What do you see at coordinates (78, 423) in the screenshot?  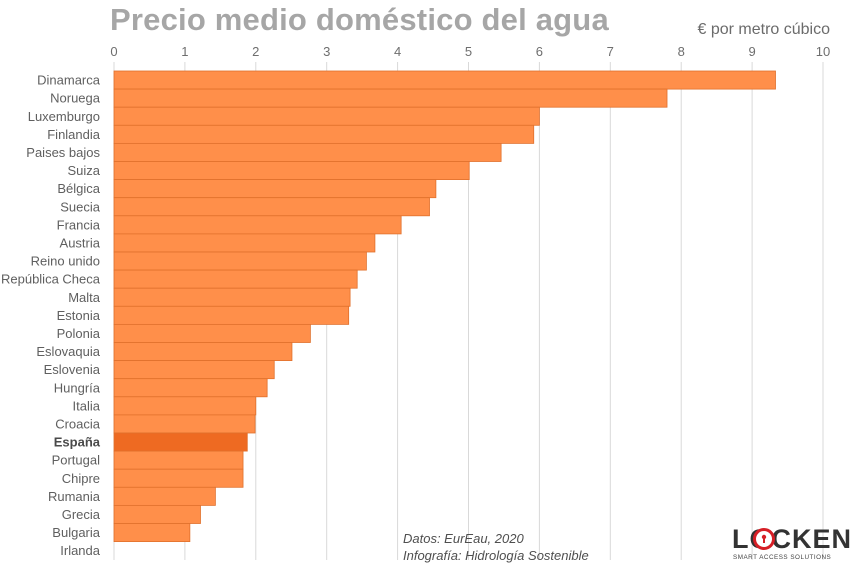 I see `category-label-croacia: Croacia` at bounding box center [78, 423].